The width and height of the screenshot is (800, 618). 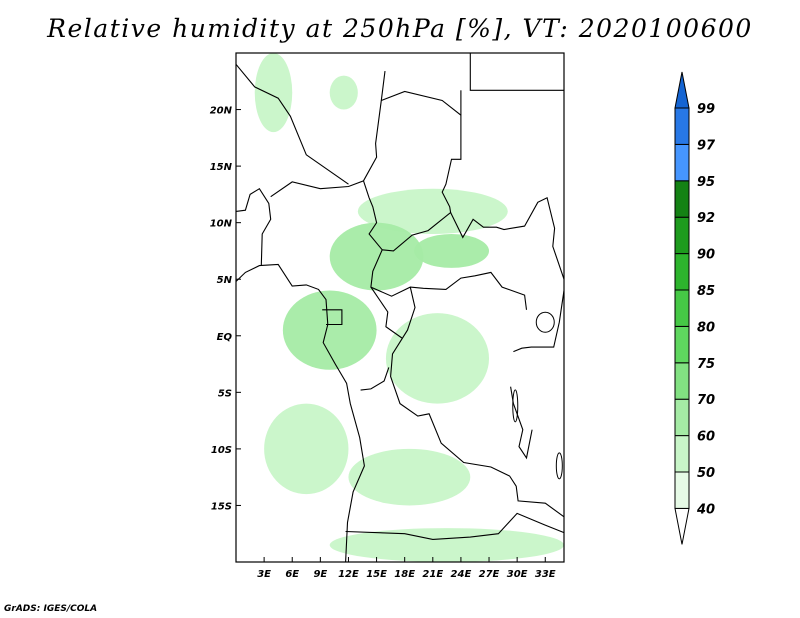 What do you see at coordinates (376, 574) in the screenshot?
I see `lon-tick-label: 15E` at bounding box center [376, 574].